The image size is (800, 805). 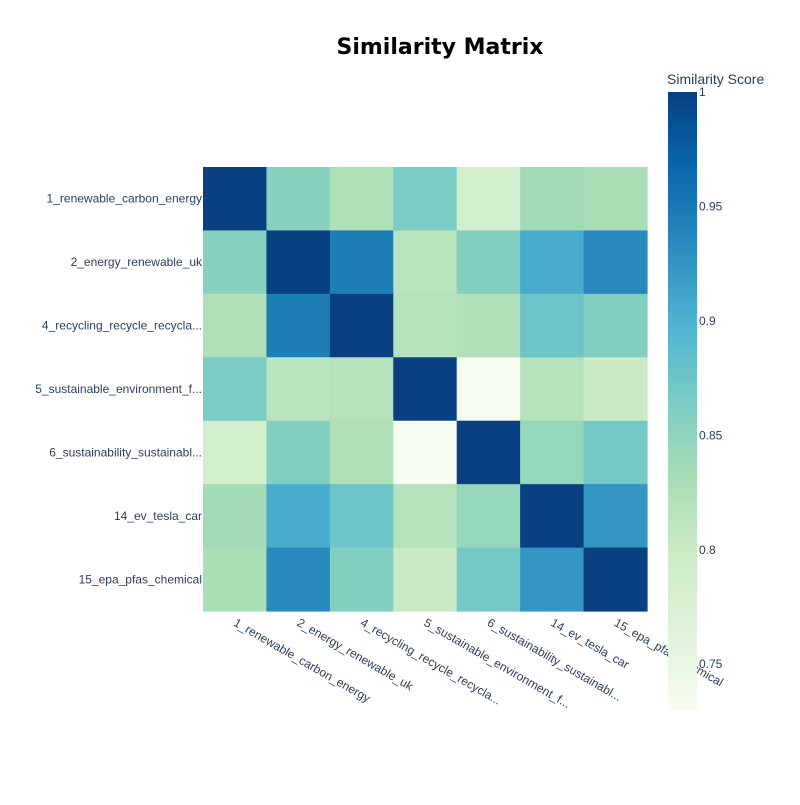 What do you see at coordinates (158, 516) in the screenshot?
I see `y-tick-label: 14_ev_tesla_car` at bounding box center [158, 516].